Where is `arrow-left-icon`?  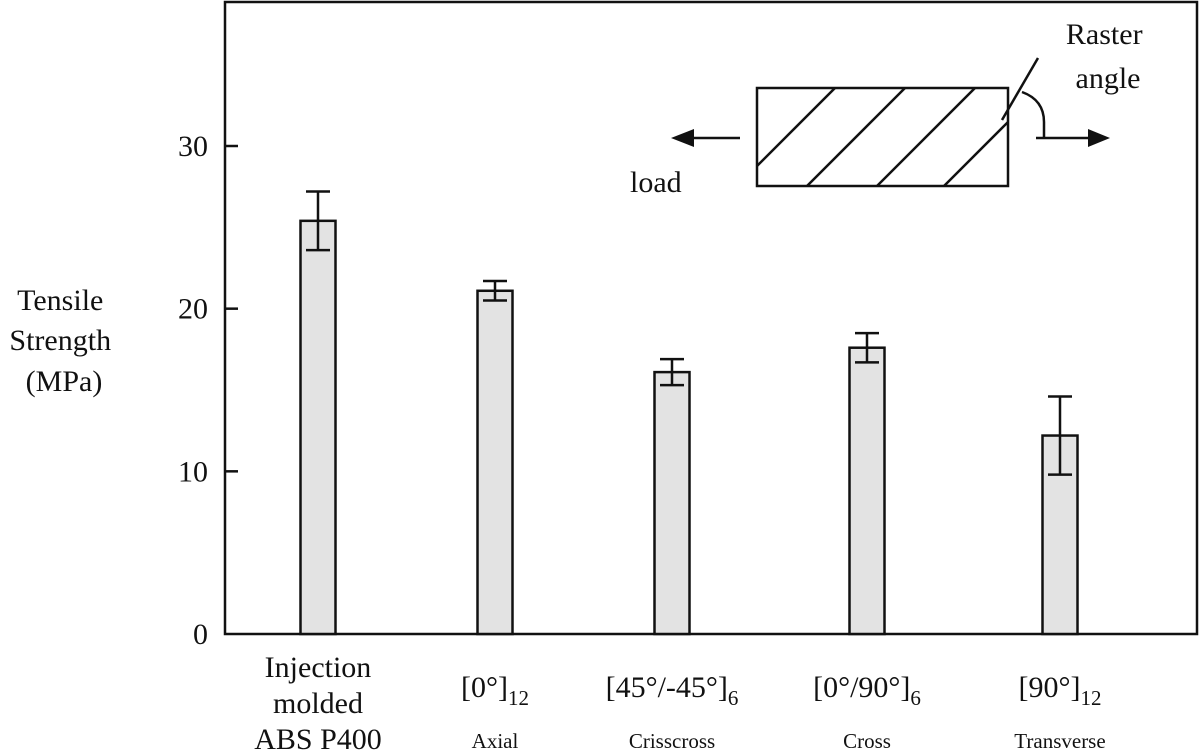 arrow-left-icon is located at coordinates (682, 138).